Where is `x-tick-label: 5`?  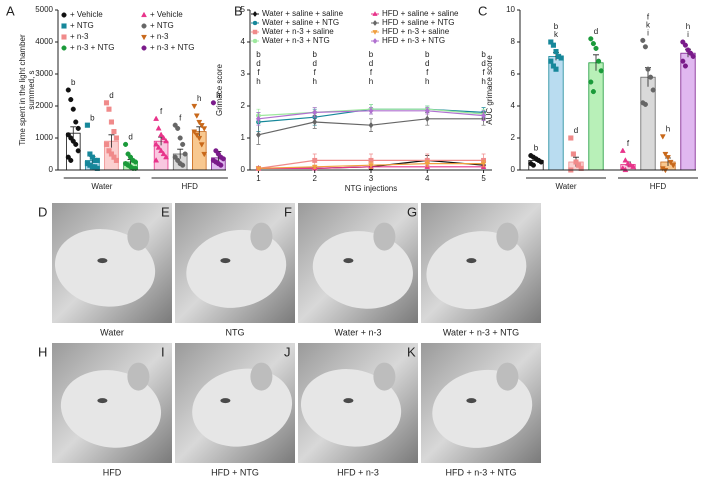 x-tick-label: 5 is located at coordinates (483, 178).